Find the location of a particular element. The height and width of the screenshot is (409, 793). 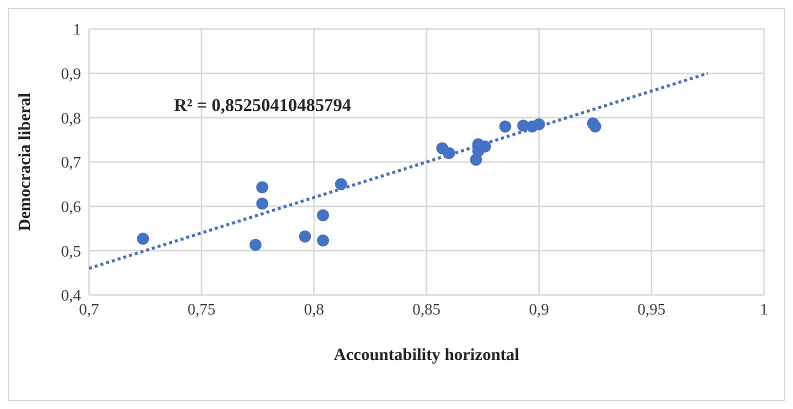

x-tick-label: 0,7 is located at coordinates (89, 309).